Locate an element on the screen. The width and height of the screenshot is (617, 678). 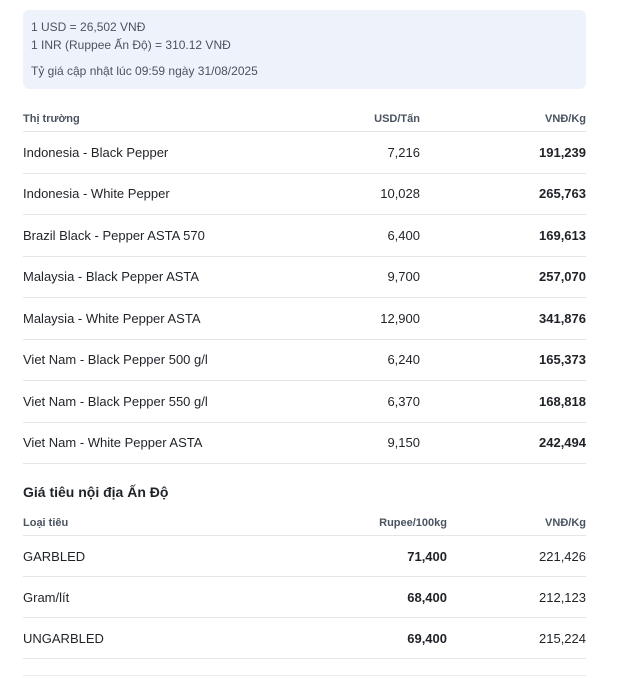
table-header-row: Loại tiêu Rupee/100kg VNĐ/Kg is located at coordinates (304, 523).